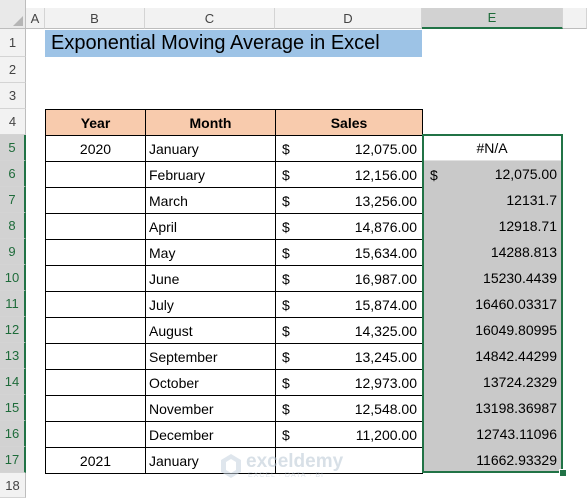 The image size is (587, 498). Describe the element at coordinates (563, 473) in the screenshot. I see `fill-handle` at that location.